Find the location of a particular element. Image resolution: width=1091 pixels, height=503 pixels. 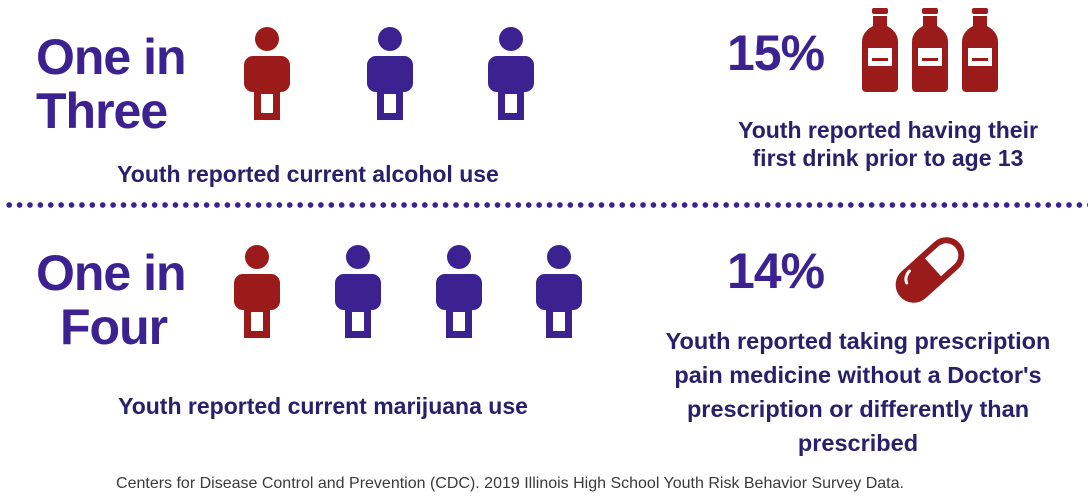

alcohol-people-icons is located at coordinates (394, 76).